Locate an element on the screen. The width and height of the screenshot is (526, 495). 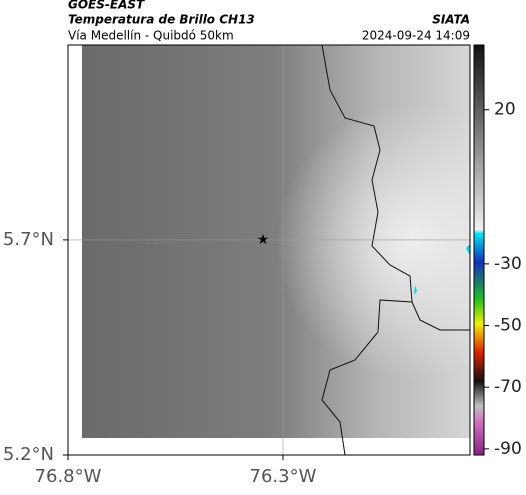
city-marker: ★ is located at coordinates (263, 240).